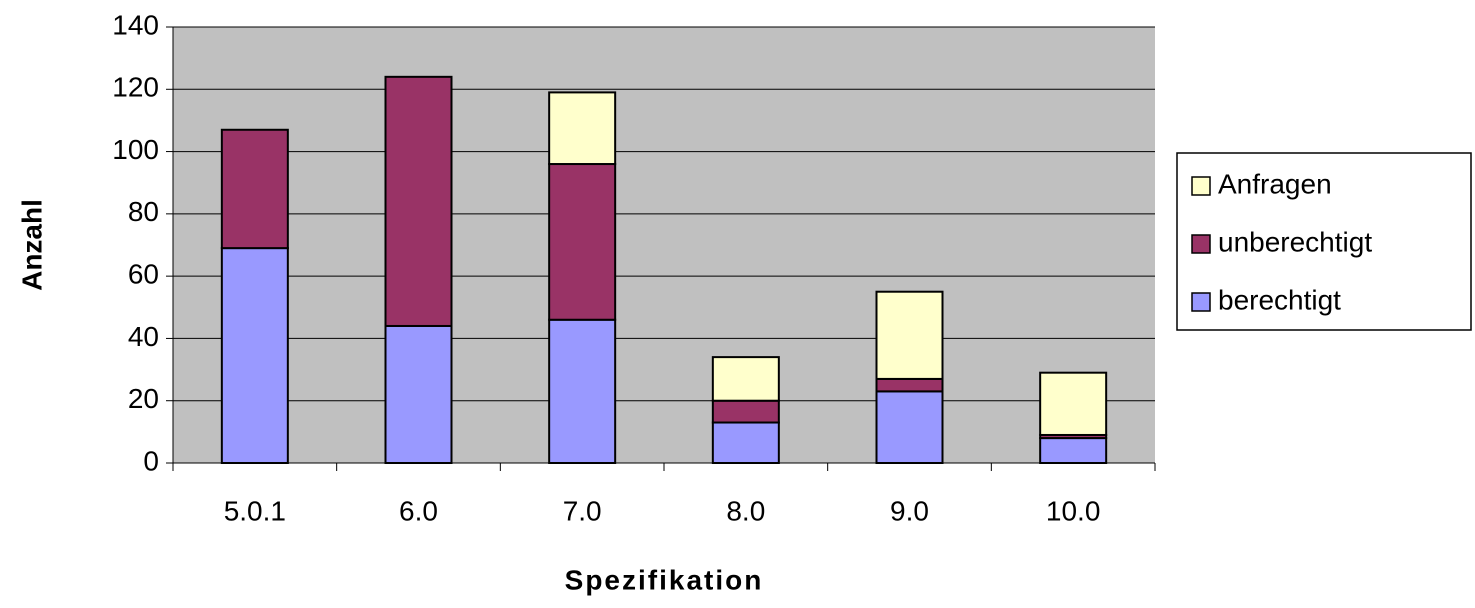 This screenshot has height=608, width=1475. What do you see at coordinates (745, 510) in the screenshot?
I see `x-tick-label: 8.0` at bounding box center [745, 510].